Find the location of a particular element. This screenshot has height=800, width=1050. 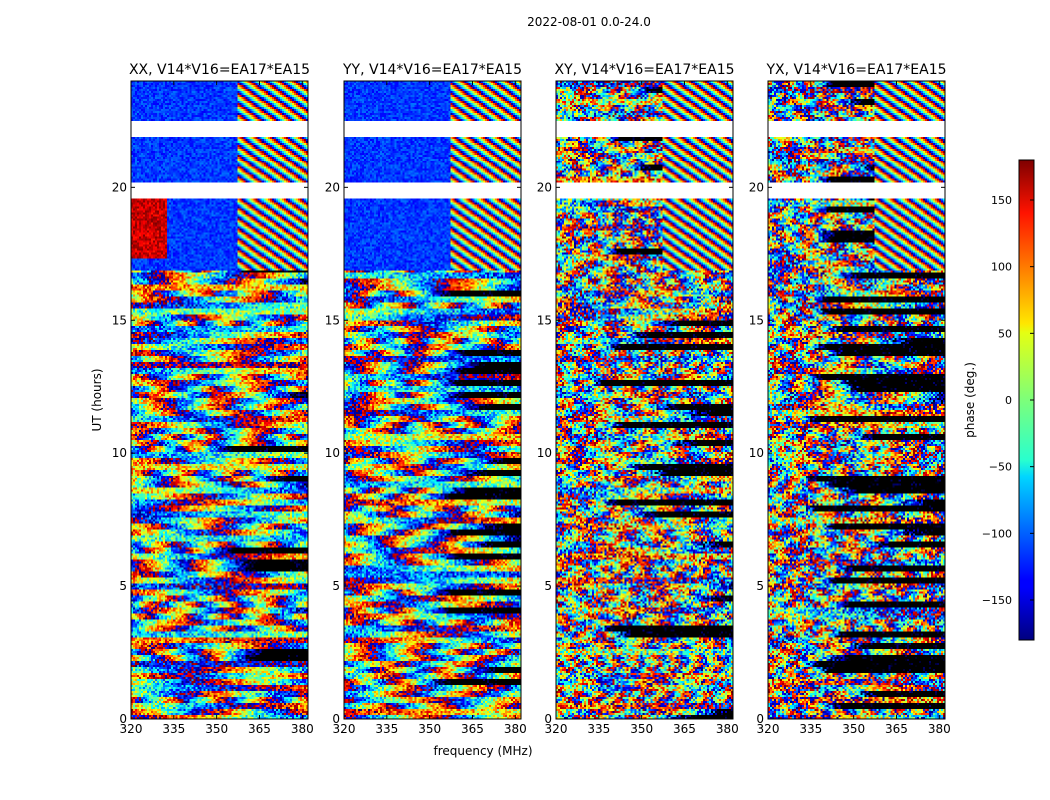

colorbar-ticks: −150 −100 −50 0 50 100 150 is located at coordinates (1008, 400).